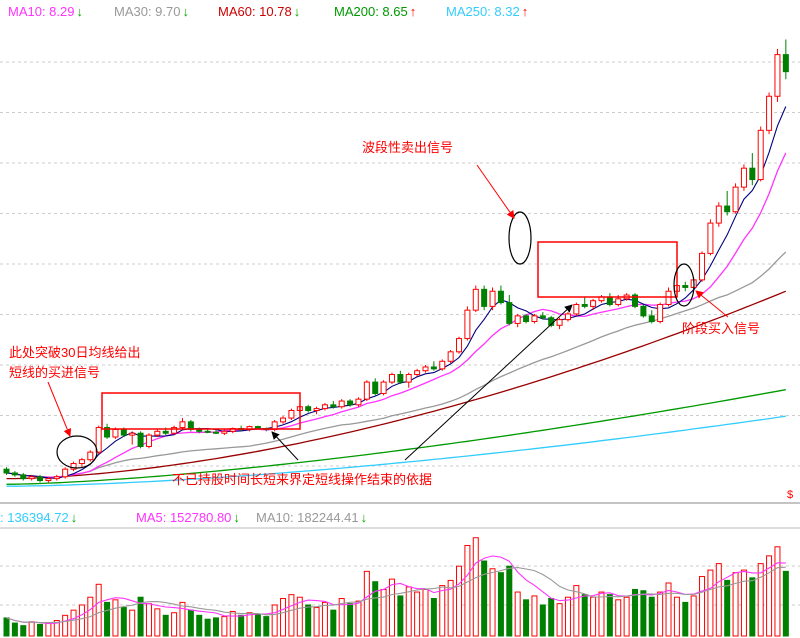 This screenshot has width=800, height=638. Describe the element at coordinates (396, 595) in the screenshot. I see `volume-ma10-line` at that location.